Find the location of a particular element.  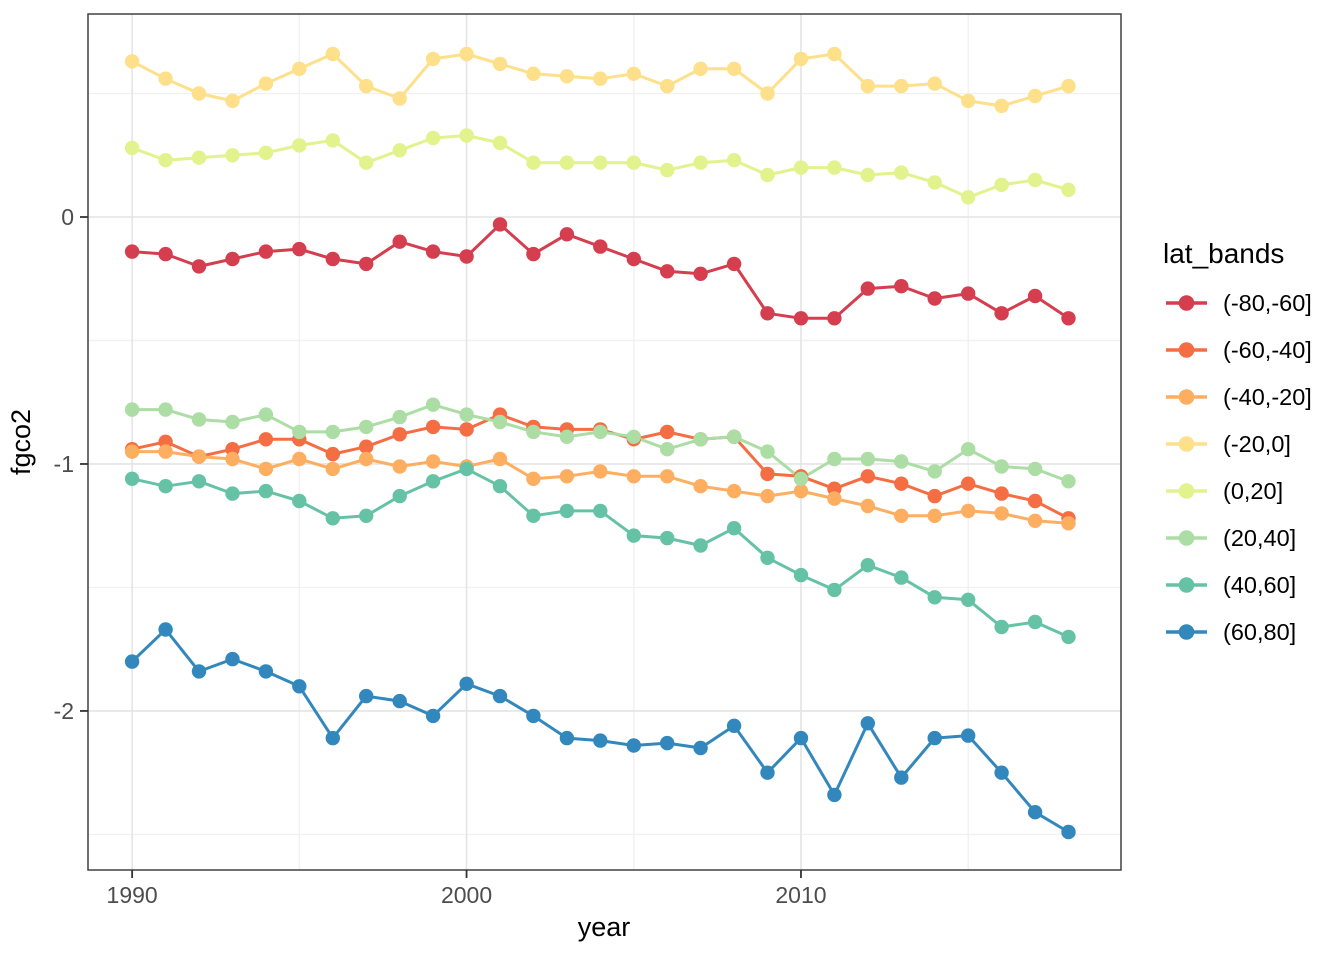

data-point-(20,40]-2016 is located at coordinates (1001, 466).